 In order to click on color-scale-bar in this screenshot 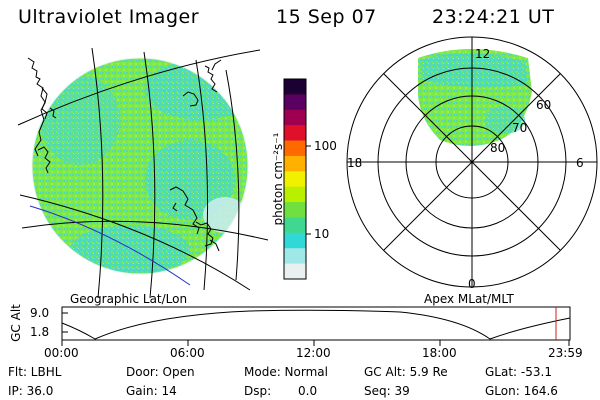, I will do `click(297, 179)`.